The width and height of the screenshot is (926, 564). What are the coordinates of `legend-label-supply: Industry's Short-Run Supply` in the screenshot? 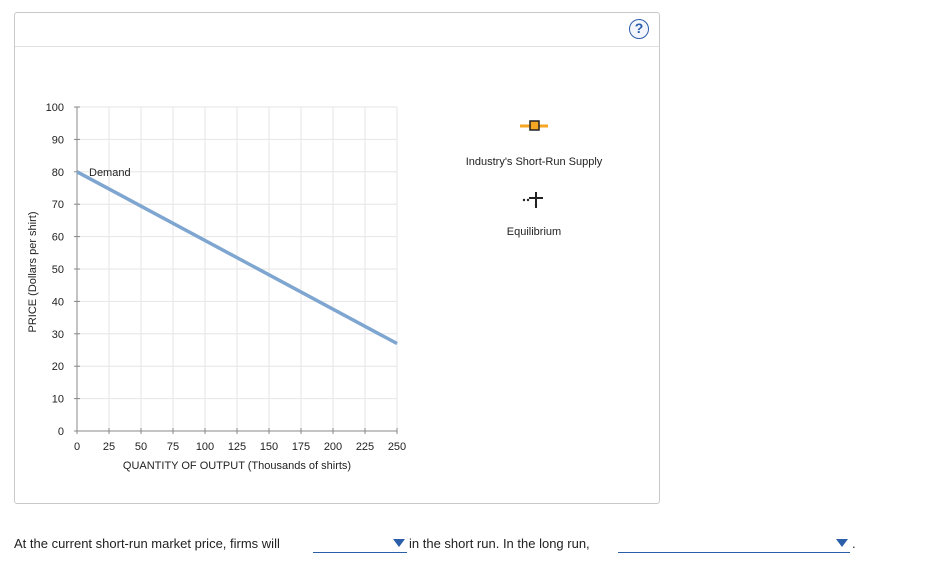 It's located at (534, 162).